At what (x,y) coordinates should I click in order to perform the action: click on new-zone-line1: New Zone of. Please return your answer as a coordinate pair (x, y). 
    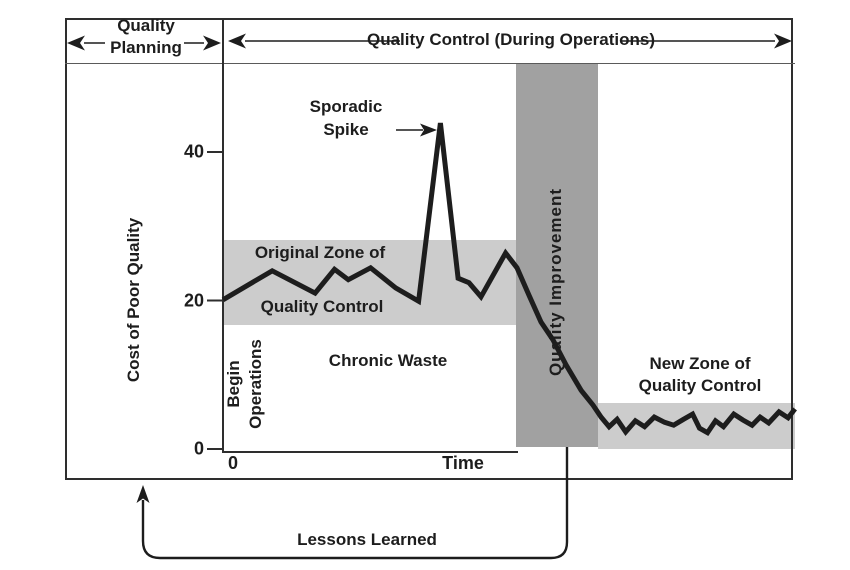
    Looking at the image, I should click on (700, 363).